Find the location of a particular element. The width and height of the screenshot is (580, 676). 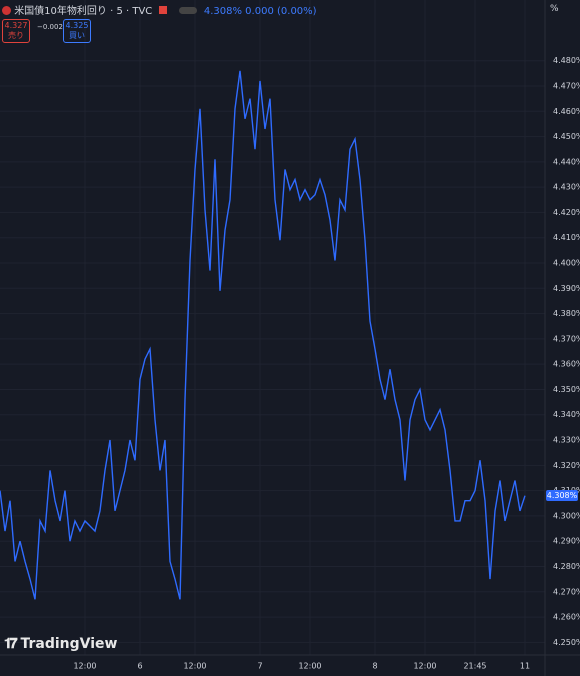

brand: 𝟏𝟕 TradingView is located at coordinates (61, 644).